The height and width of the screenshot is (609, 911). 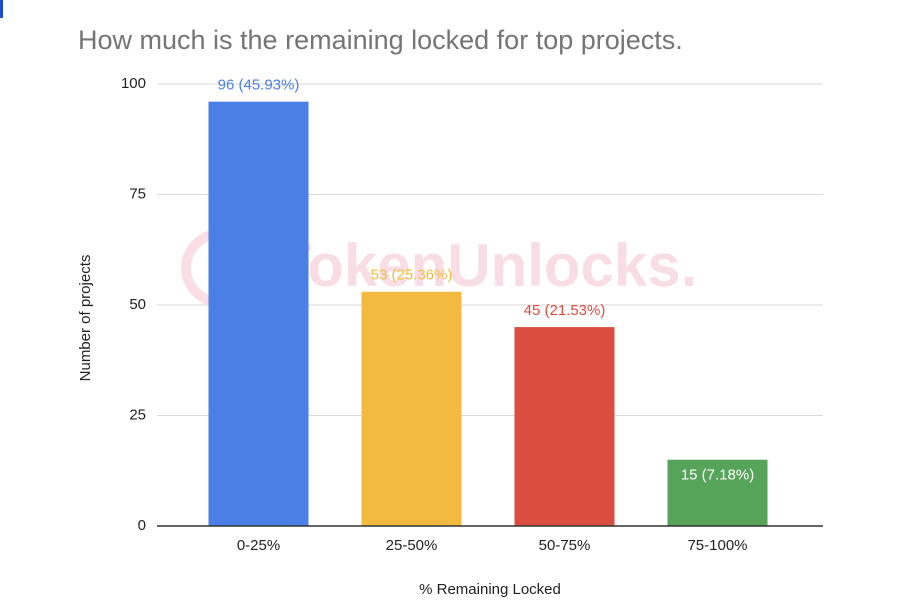 What do you see at coordinates (142, 525) in the screenshot?
I see `y-tick-label: 0` at bounding box center [142, 525].